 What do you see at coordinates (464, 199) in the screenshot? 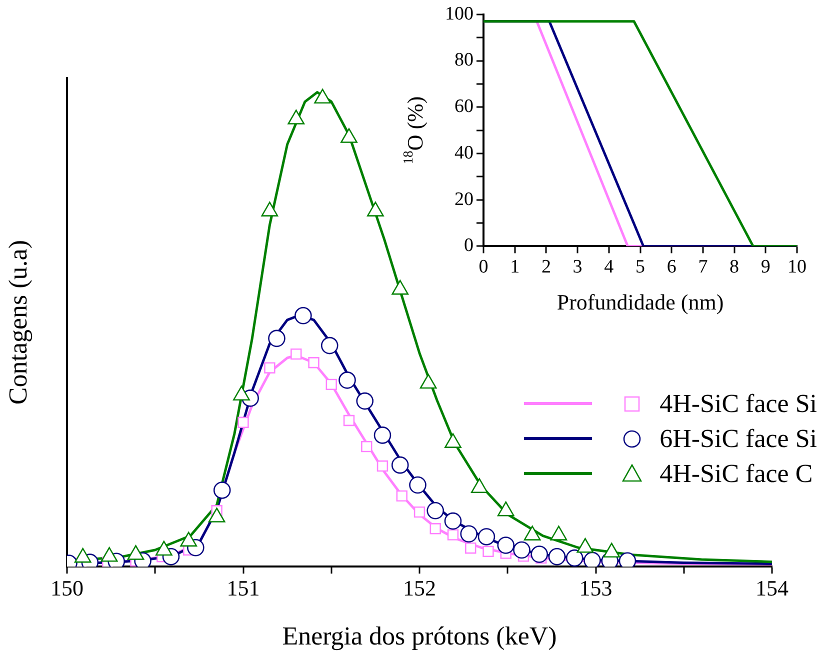
I see `y-tick-label: 20` at bounding box center [464, 199].